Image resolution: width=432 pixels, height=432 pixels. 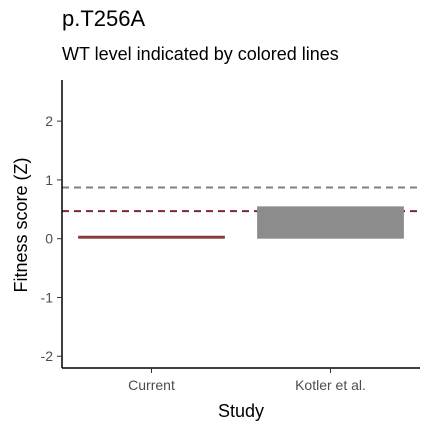 I want to click on y-axis-title: Fitness score (Z), so click(x=21, y=224).